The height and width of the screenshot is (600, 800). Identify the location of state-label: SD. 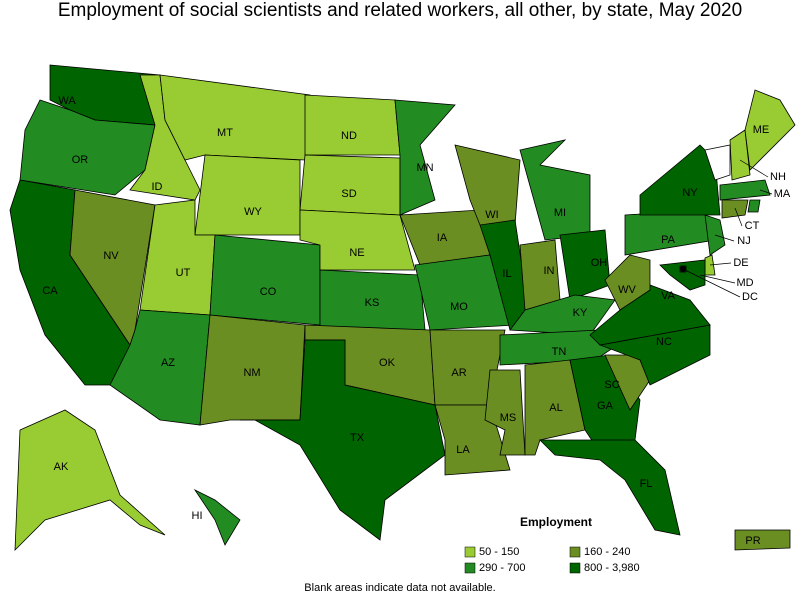
(348, 194).